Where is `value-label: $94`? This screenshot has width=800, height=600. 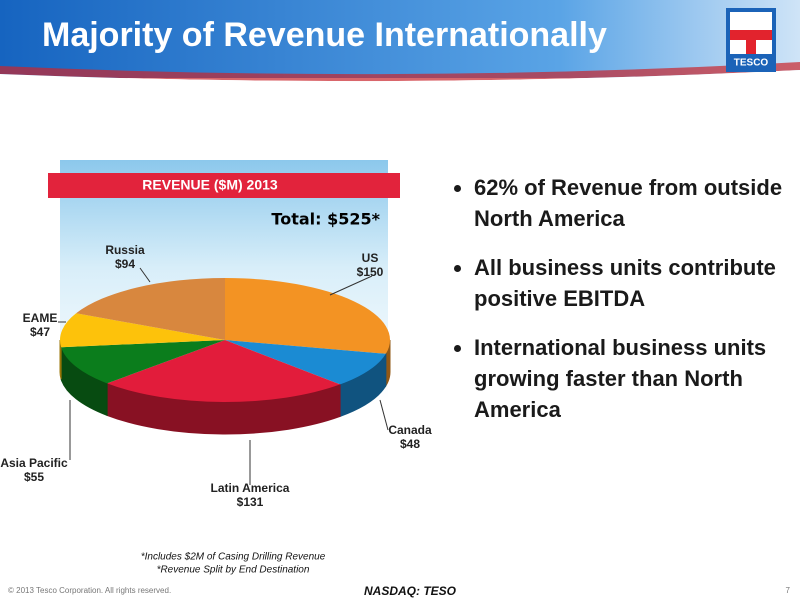 value-label: $94 is located at coordinates (125, 264).